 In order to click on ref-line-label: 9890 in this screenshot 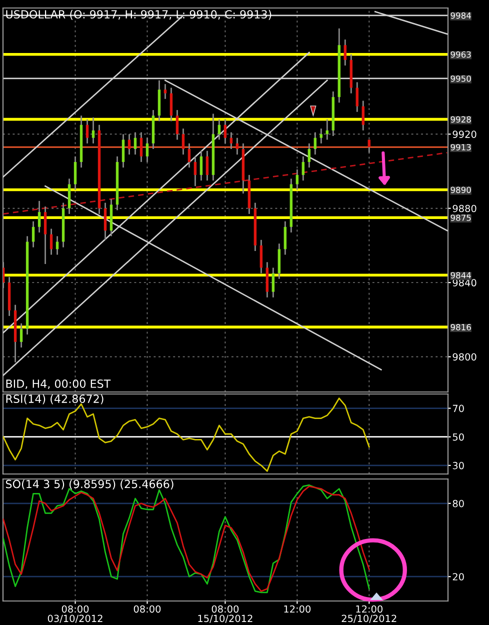, I will do `click(460, 190)`.